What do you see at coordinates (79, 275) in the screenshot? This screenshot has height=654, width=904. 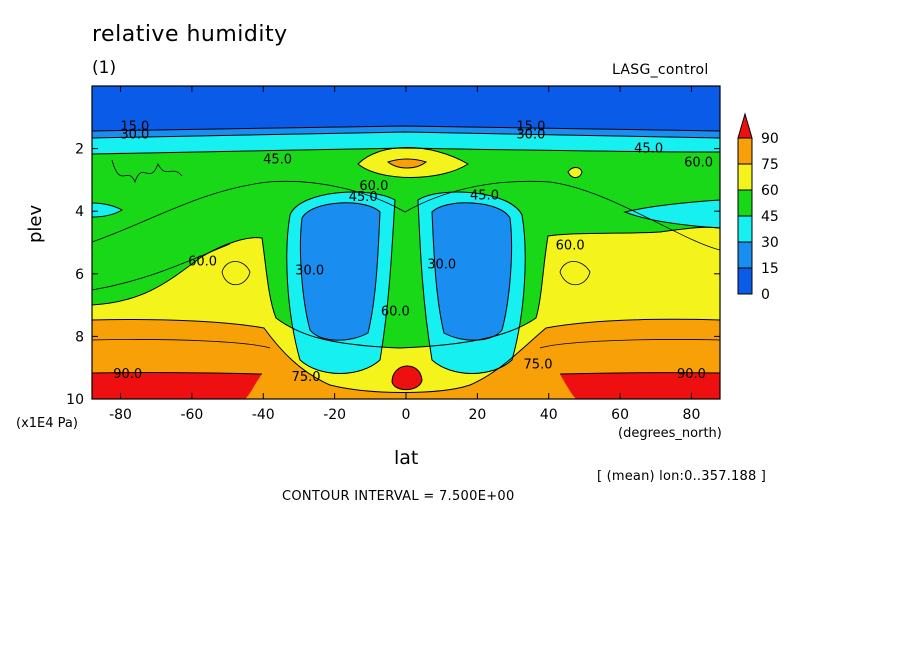 I see `y-tick-label: 6` at bounding box center [79, 275].